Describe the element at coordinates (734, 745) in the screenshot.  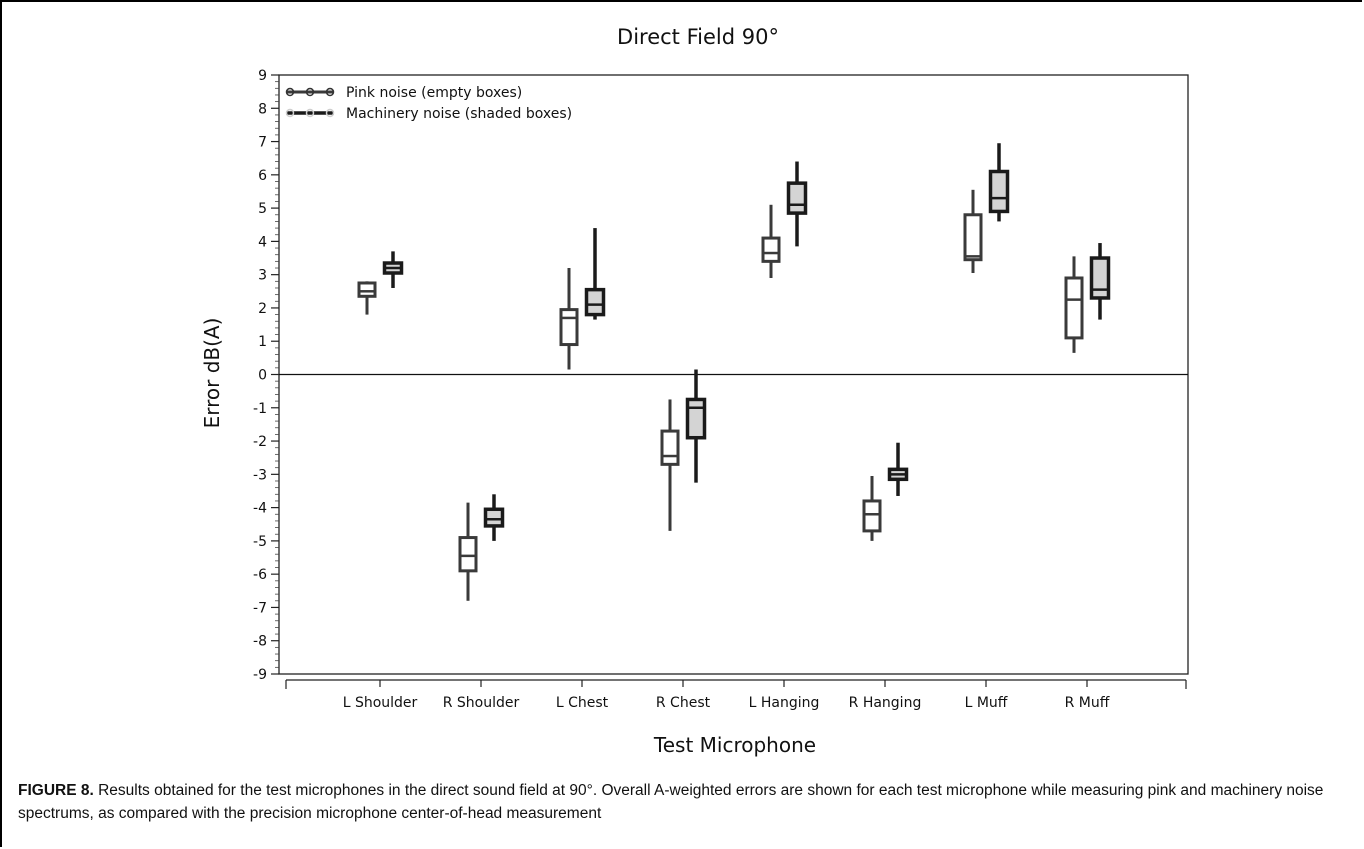
I see `x-axis-label: Test Microphone` at that location.